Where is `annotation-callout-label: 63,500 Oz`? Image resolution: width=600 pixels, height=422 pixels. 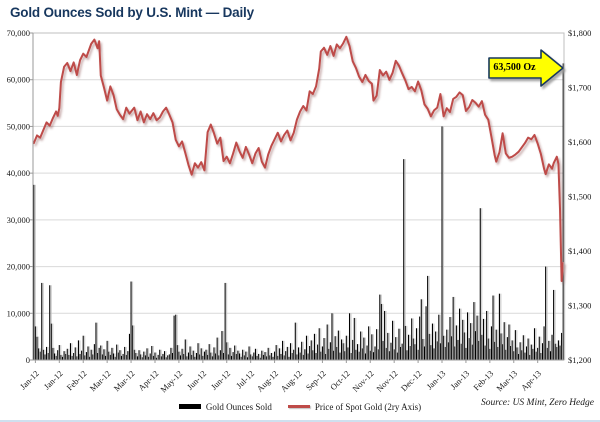 annotation-callout-label: 63,500 Oz is located at coordinates (514, 67).